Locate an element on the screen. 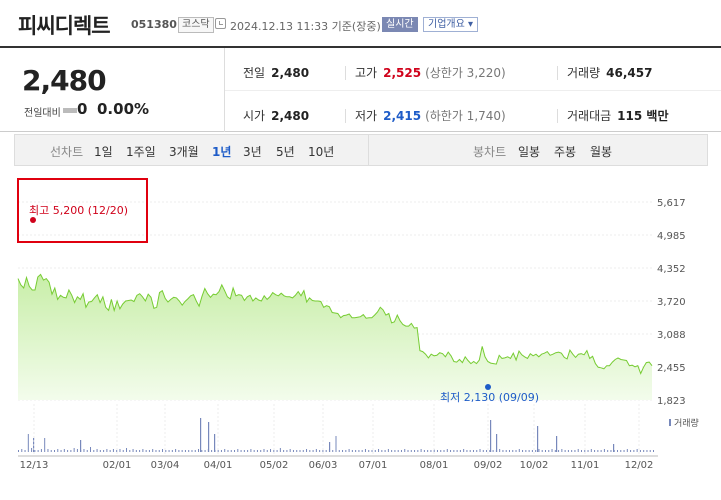 This screenshot has height=500, width=721. period-1w: 1주일 is located at coordinates (141, 152).